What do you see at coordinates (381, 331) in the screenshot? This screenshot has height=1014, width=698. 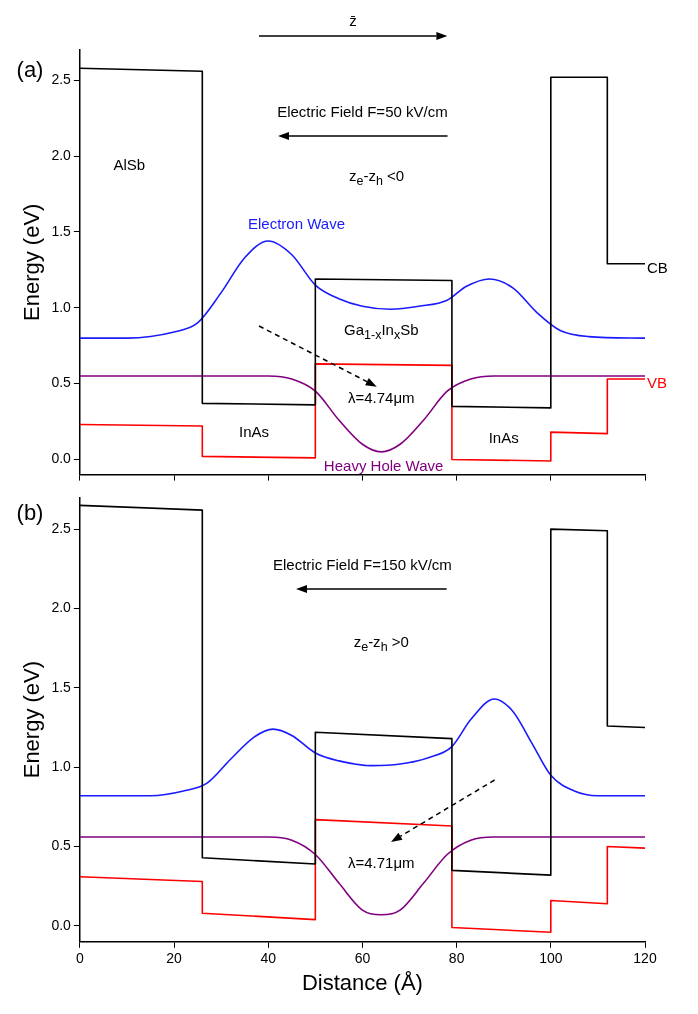 I see `annotation: Ga$_{1-x}$In$_{x}$Sb` at bounding box center [381, 331].